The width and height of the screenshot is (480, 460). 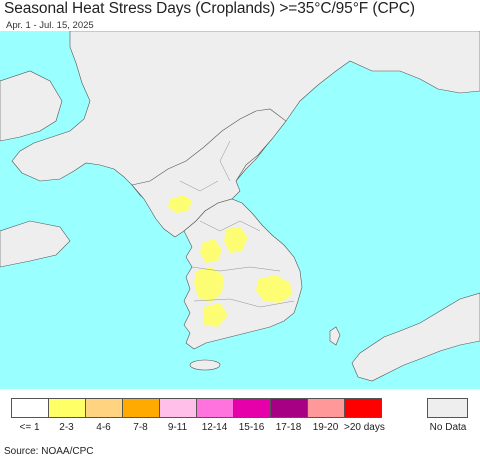 I want to click on patch-northwest, so click(x=180, y=204).